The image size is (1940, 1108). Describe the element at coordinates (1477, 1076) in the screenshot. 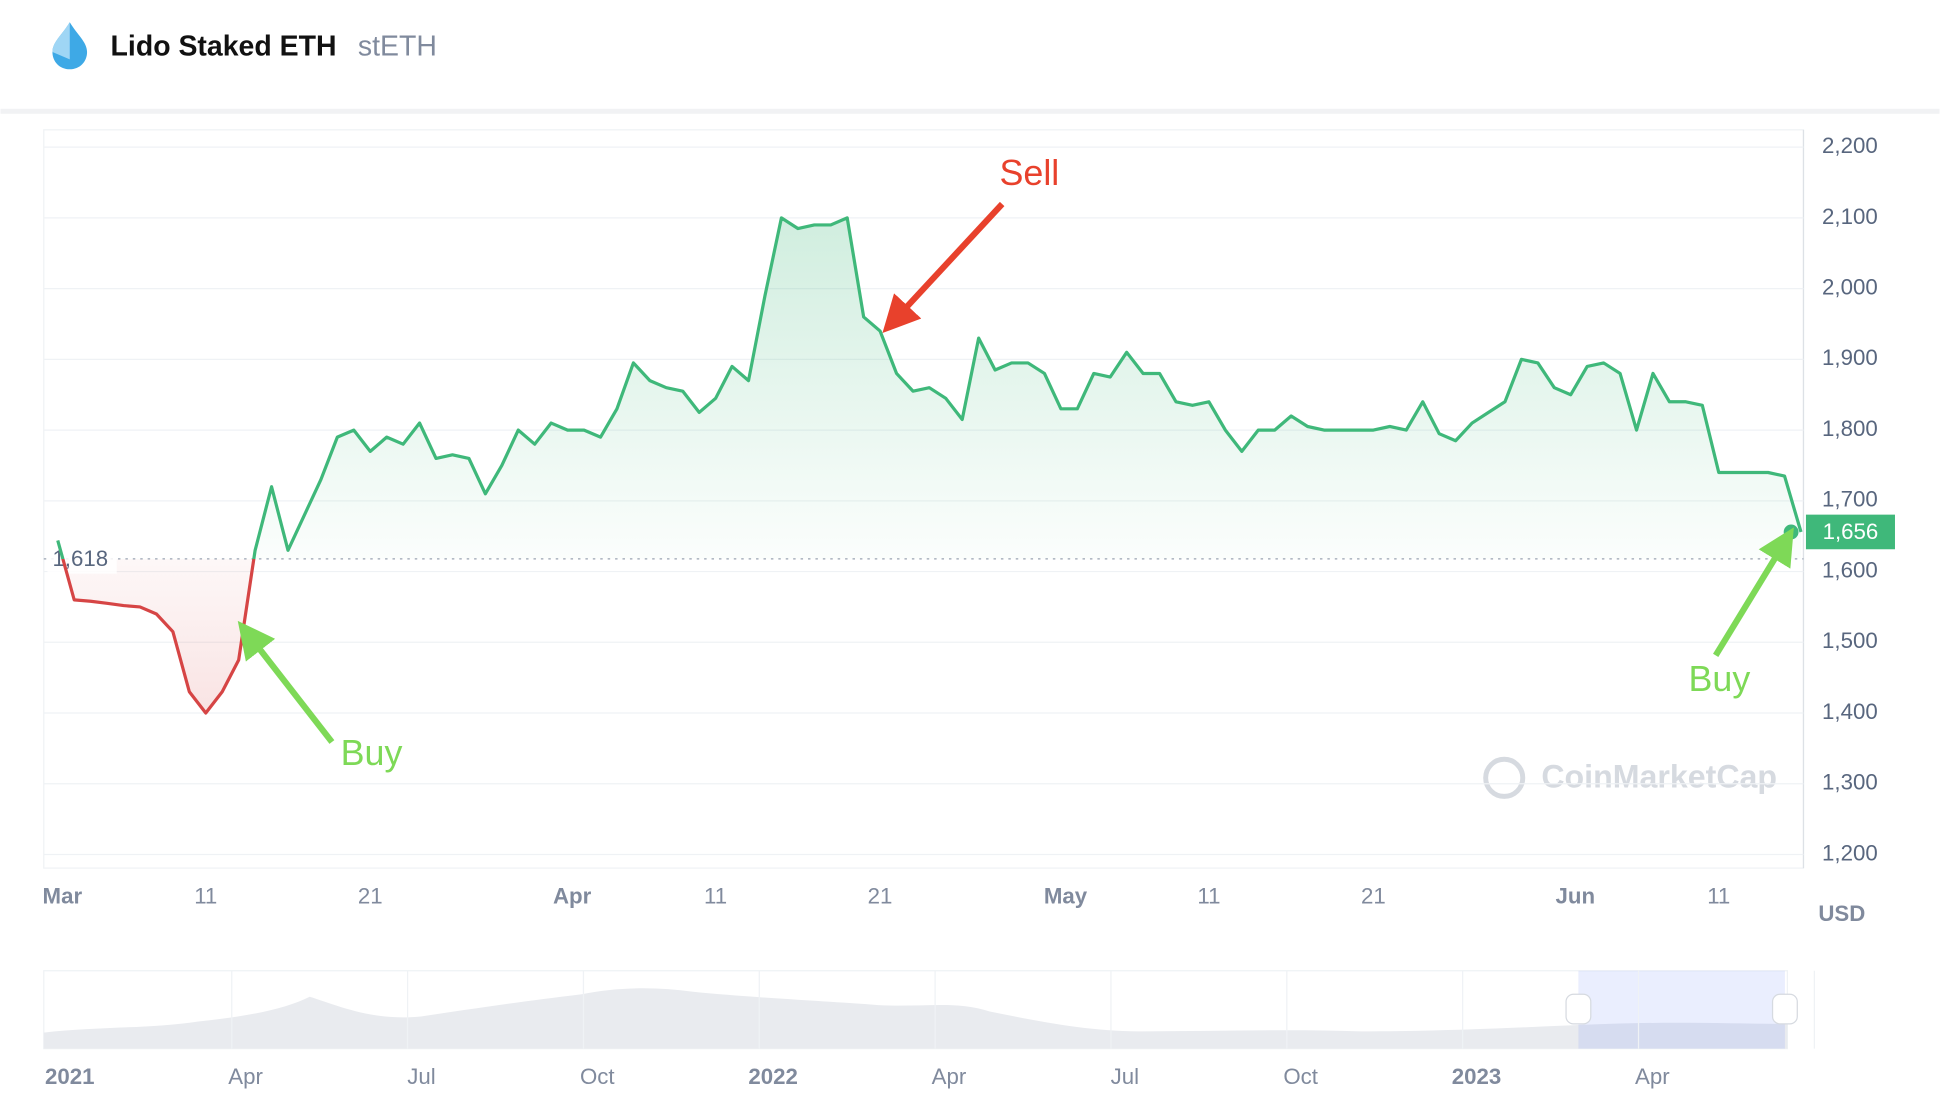

I see `navigator-label: 2023` at that location.